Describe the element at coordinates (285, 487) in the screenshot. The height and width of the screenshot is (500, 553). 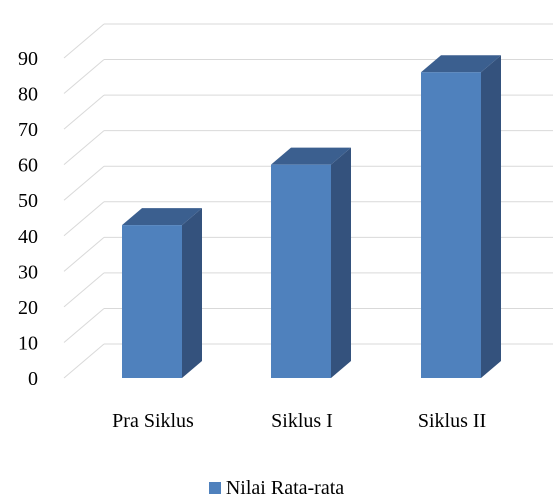
I see `legend-label: Nilai Rata-rata` at that location.